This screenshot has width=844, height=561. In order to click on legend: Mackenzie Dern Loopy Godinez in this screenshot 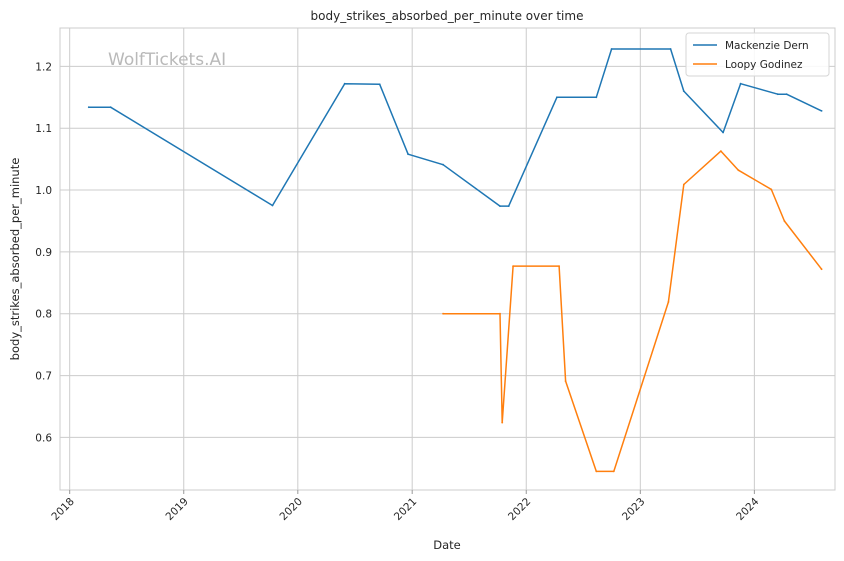, I will do `click(757, 54)`.